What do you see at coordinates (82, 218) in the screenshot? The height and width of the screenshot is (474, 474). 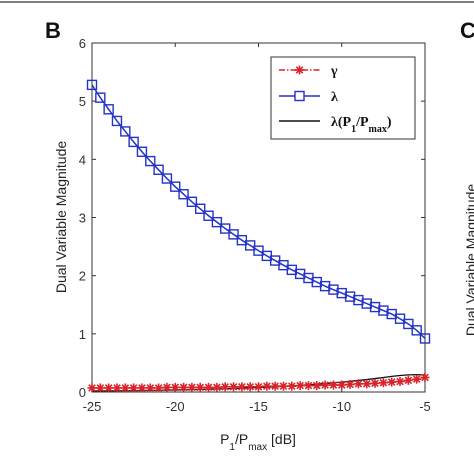 I see `y-tick-label: 3` at bounding box center [82, 218].